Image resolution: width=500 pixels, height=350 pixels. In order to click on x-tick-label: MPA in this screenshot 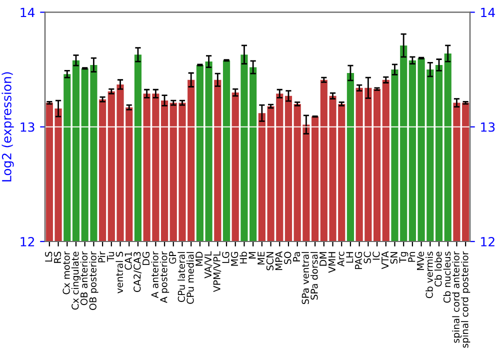, I will do `click(278, 260)`.